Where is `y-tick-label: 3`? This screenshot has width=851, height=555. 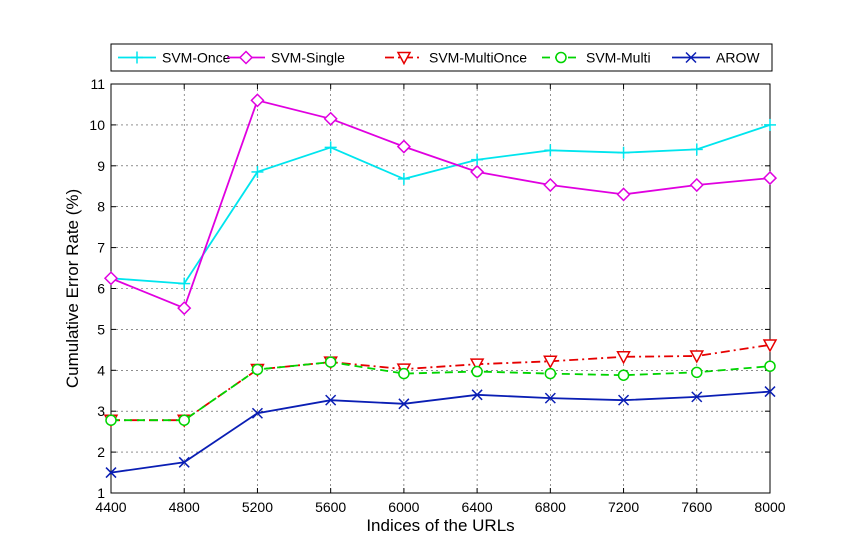 y-tick-label: 3 is located at coordinates (101, 411).